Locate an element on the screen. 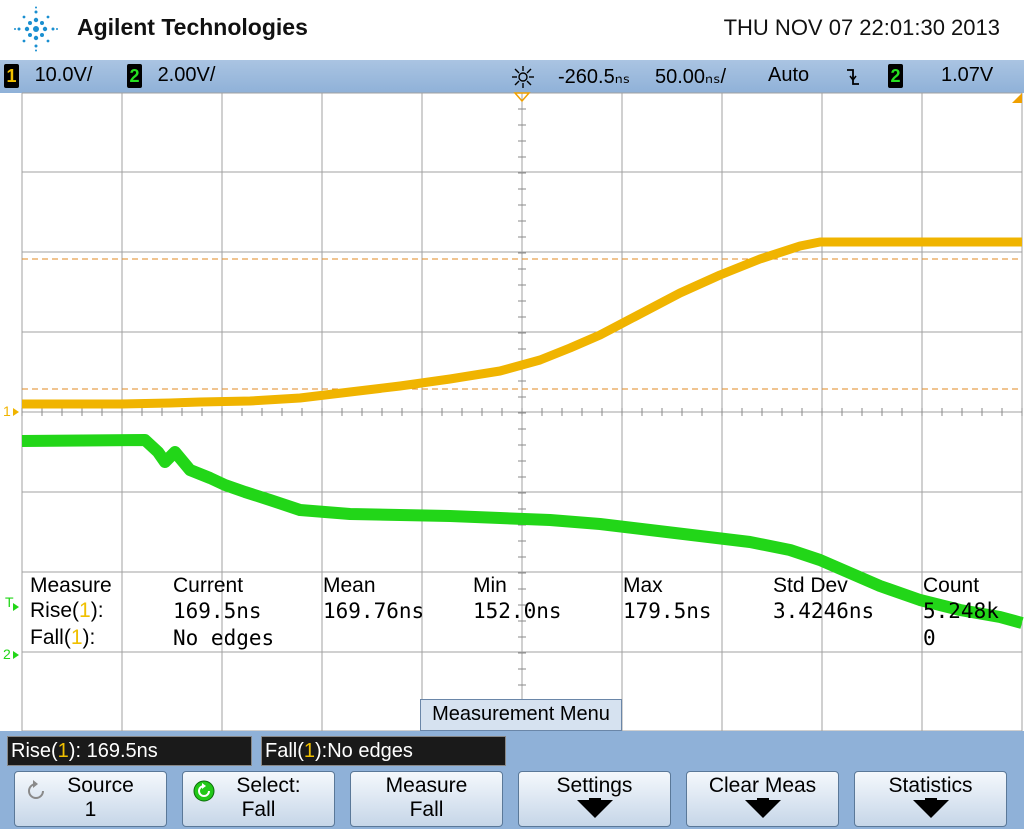 The image size is (1024, 829). meas-fall-count: 0 is located at coordinates (929, 638).